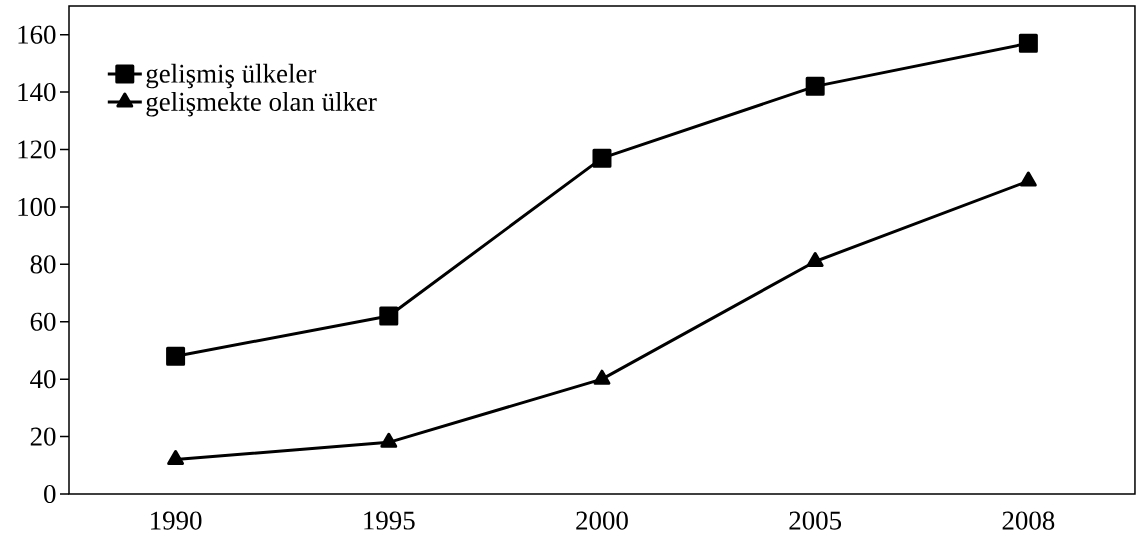 The height and width of the screenshot is (553, 1139). Describe the element at coordinates (37, 92) in the screenshot. I see `y-tick-label: 140` at that location.